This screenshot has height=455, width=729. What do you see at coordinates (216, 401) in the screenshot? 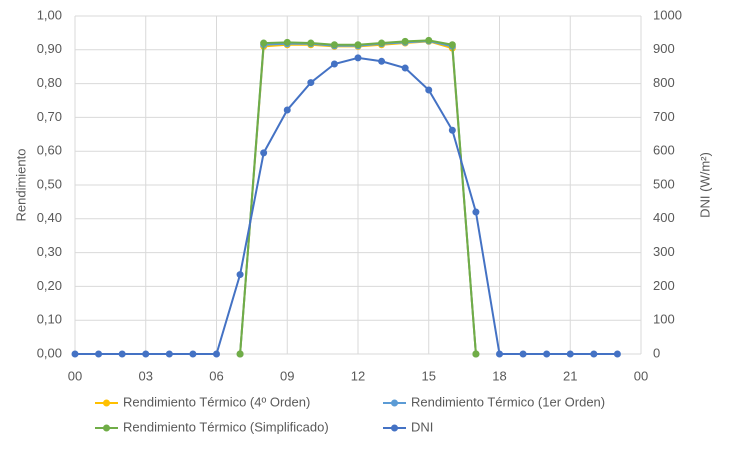
I see `legend-label: Rendimiento Térmico (4º Orden)` at bounding box center [216, 401].